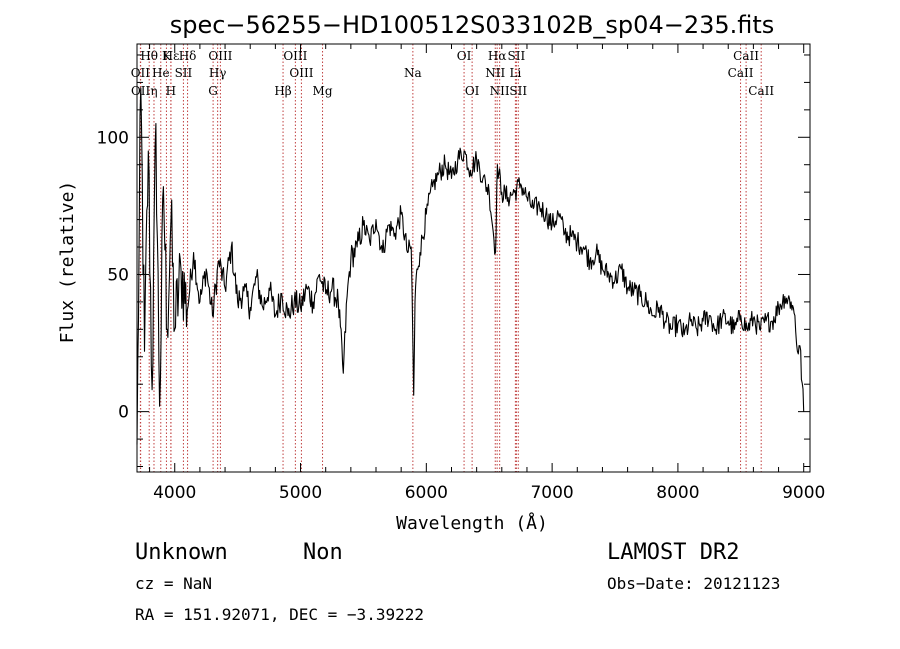 This screenshot has height=649, width=900. What do you see at coordinates (517, 56) in the screenshot?
I see `line-marker-label-23: SII` at bounding box center [517, 56].